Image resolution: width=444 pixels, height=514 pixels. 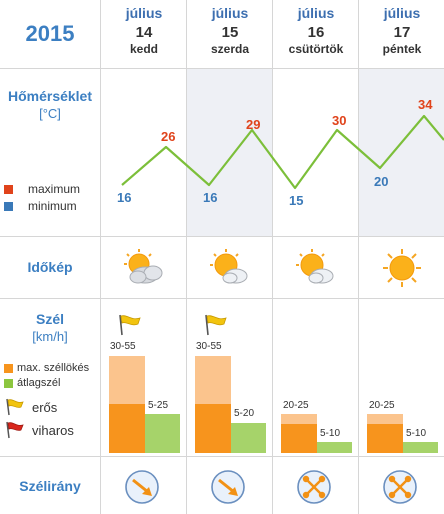 I want to click on day-number: 15, so click(x=230, y=32).